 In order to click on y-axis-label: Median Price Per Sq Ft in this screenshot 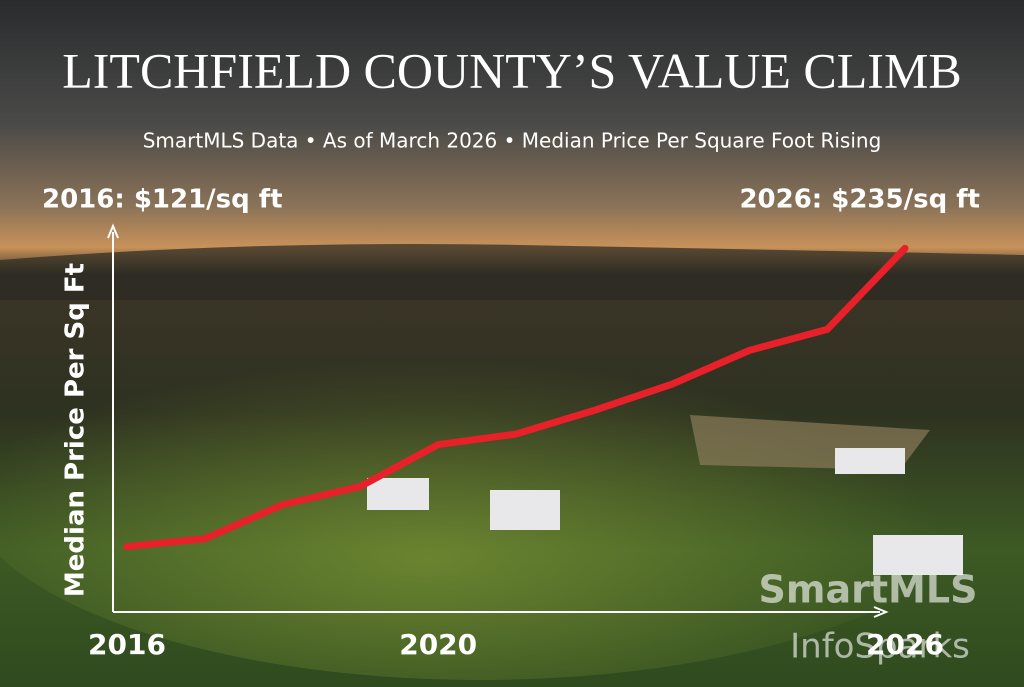, I will do `click(76, 430)`.